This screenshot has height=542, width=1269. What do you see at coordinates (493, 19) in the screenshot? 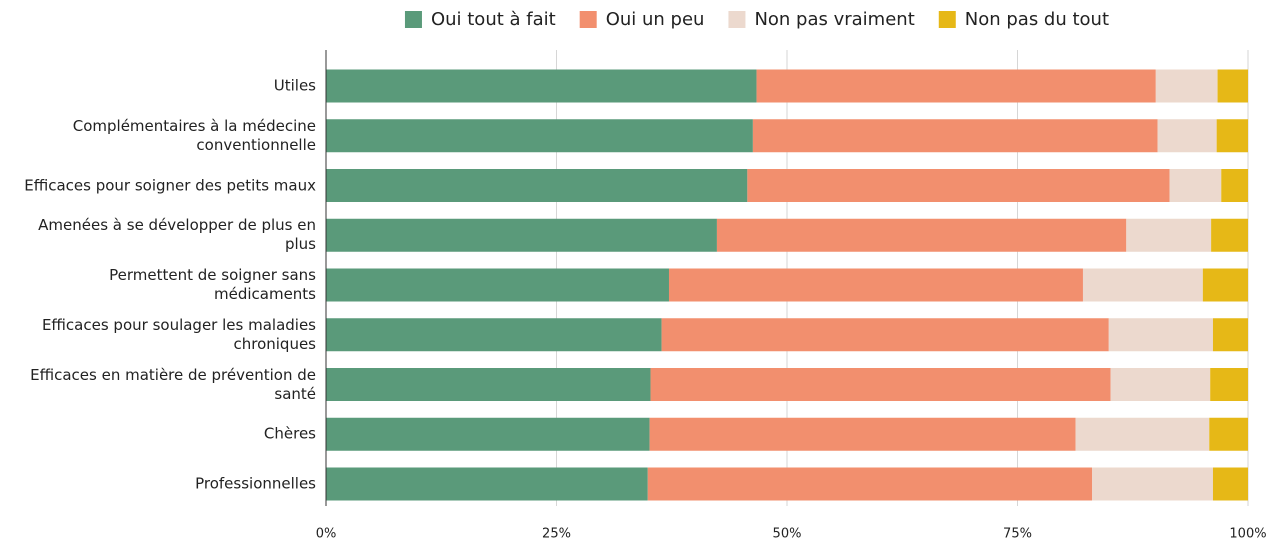
I see `legend-label: Oui tout à fait` at bounding box center [493, 19].